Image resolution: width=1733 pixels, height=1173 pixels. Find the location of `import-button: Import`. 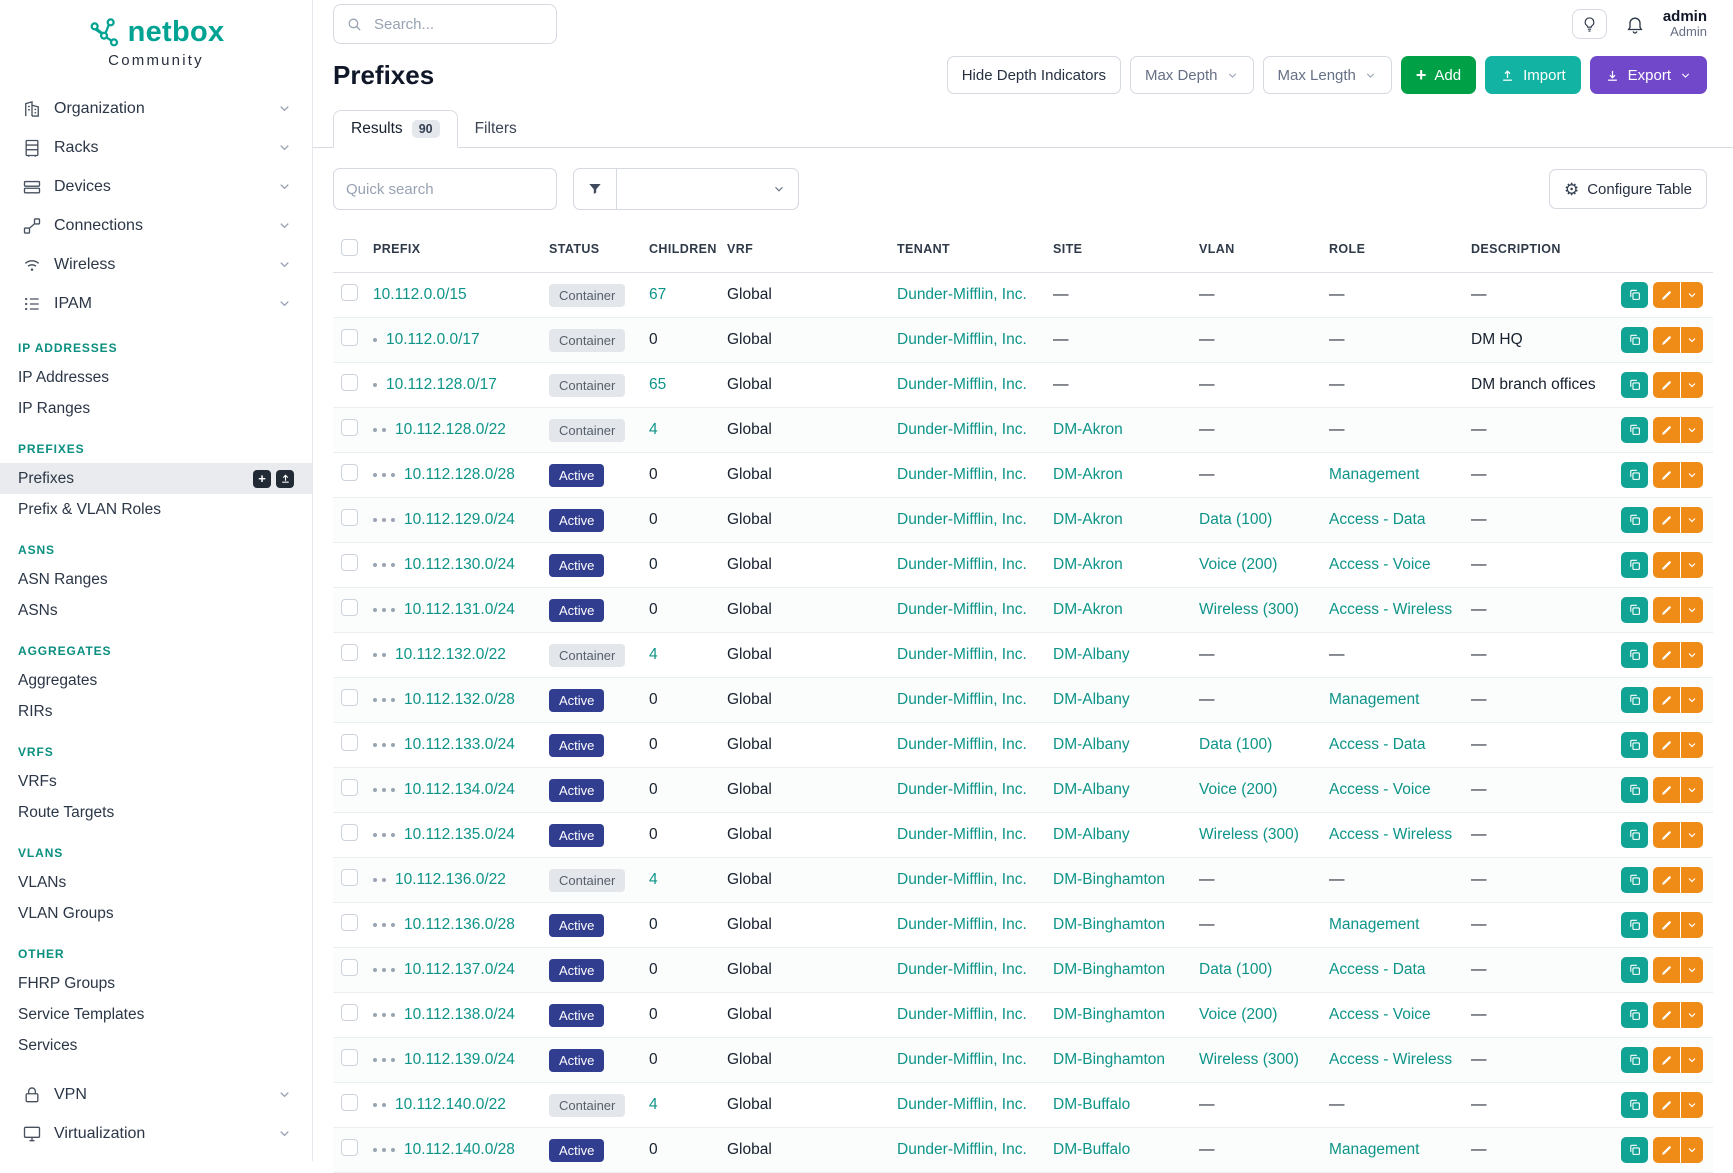

import-button: Import is located at coordinates (1533, 75).